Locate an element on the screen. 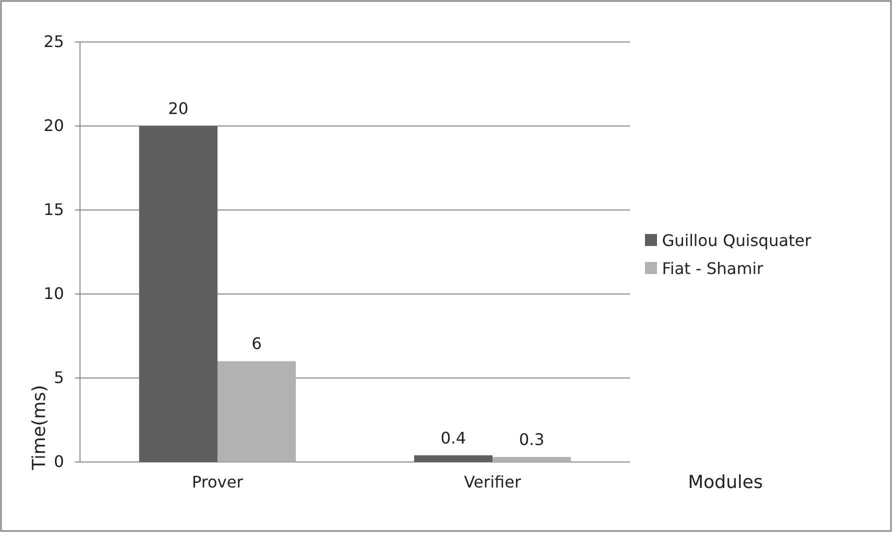 The image size is (894, 534). y-tick-label: 0 is located at coordinates (59, 462).